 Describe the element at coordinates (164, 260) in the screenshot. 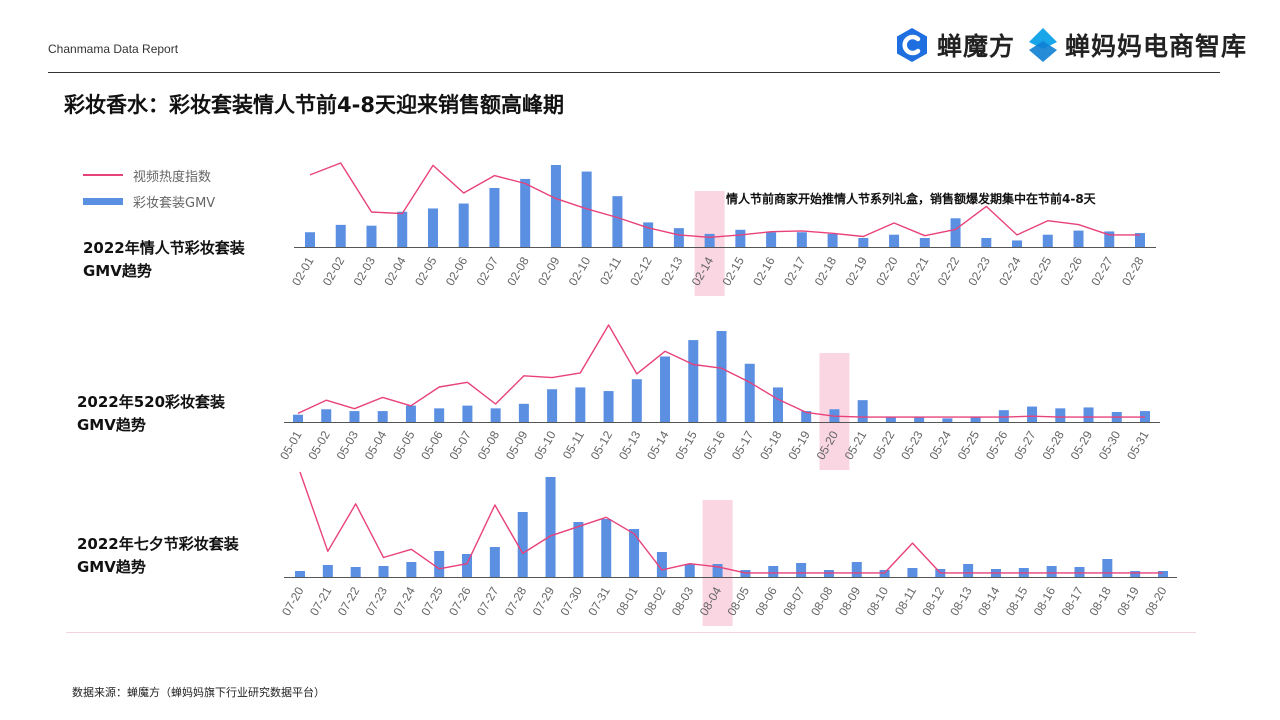

I see `chart1-label: 2022年情人节彩妆套装 GMV趋势` at that location.